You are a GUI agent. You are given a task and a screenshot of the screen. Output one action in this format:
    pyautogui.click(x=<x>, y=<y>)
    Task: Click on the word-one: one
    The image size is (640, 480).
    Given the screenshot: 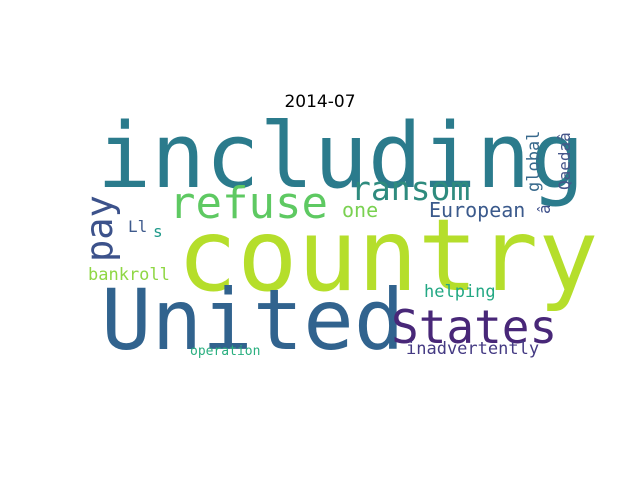 What is the action you would take?
    pyautogui.click(x=360, y=210)
    